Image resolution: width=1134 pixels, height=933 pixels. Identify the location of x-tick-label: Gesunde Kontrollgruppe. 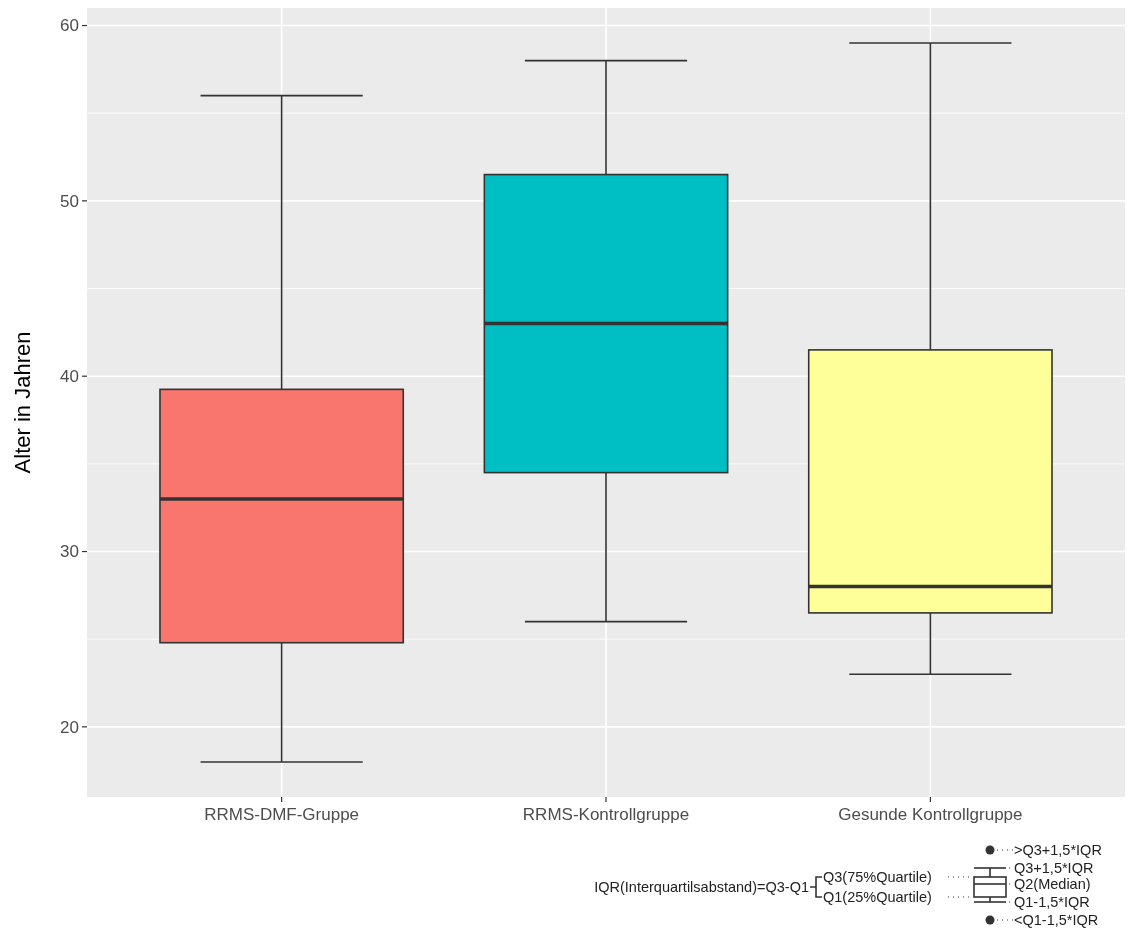
(930, 814).